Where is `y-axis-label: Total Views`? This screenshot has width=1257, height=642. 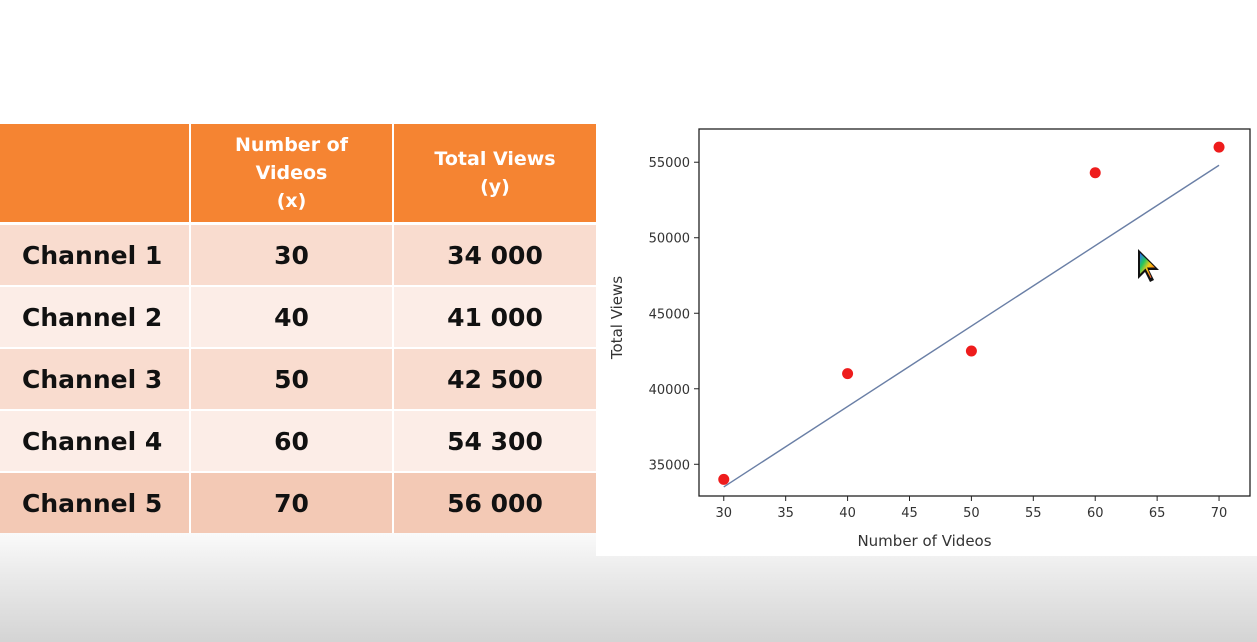
y-axis-label: Total Views is located at coordinates (617, 318).